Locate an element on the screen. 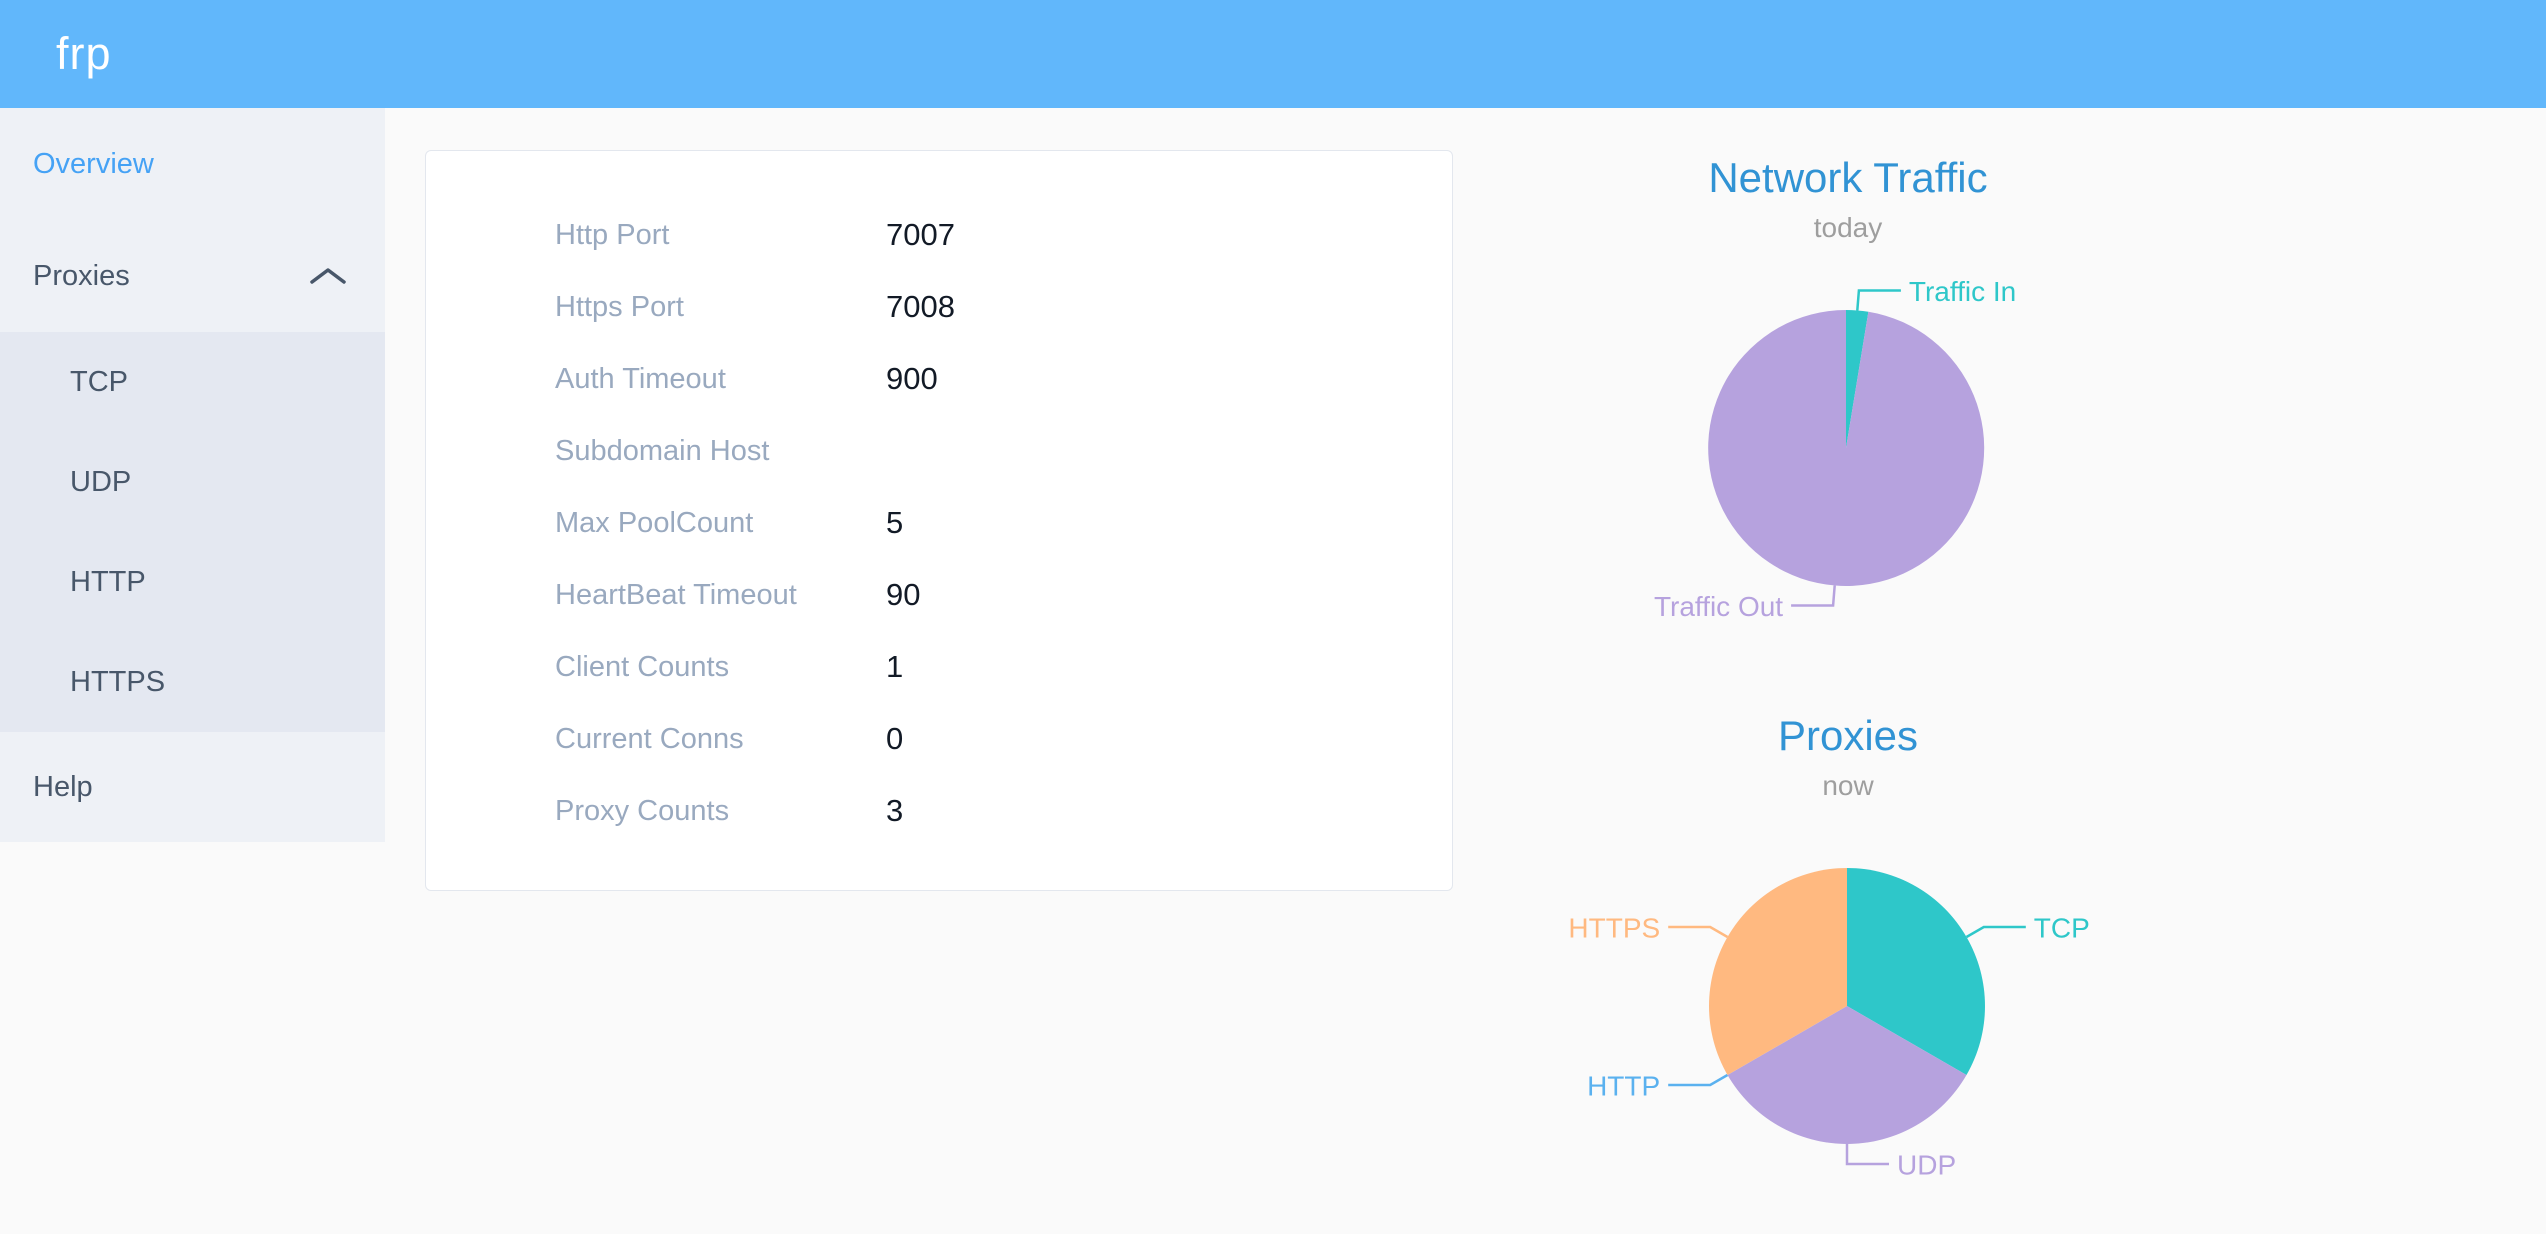 The height and width of the screenshot is (1234, 2546). table-row: Http Port 7007 is located at coordinates (939, 235).